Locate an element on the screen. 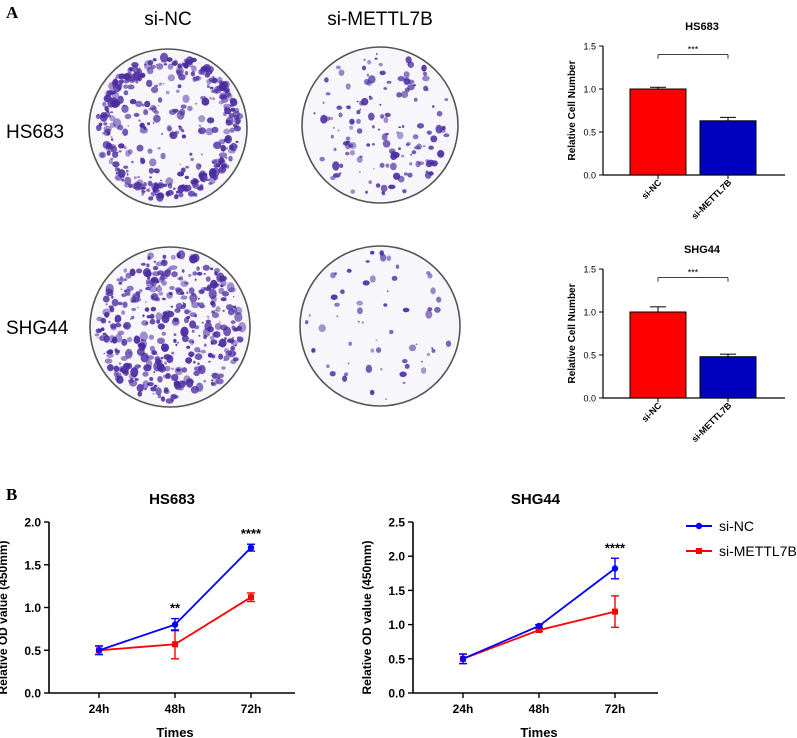  sig-label: **** is located at coordinates (615, 547).